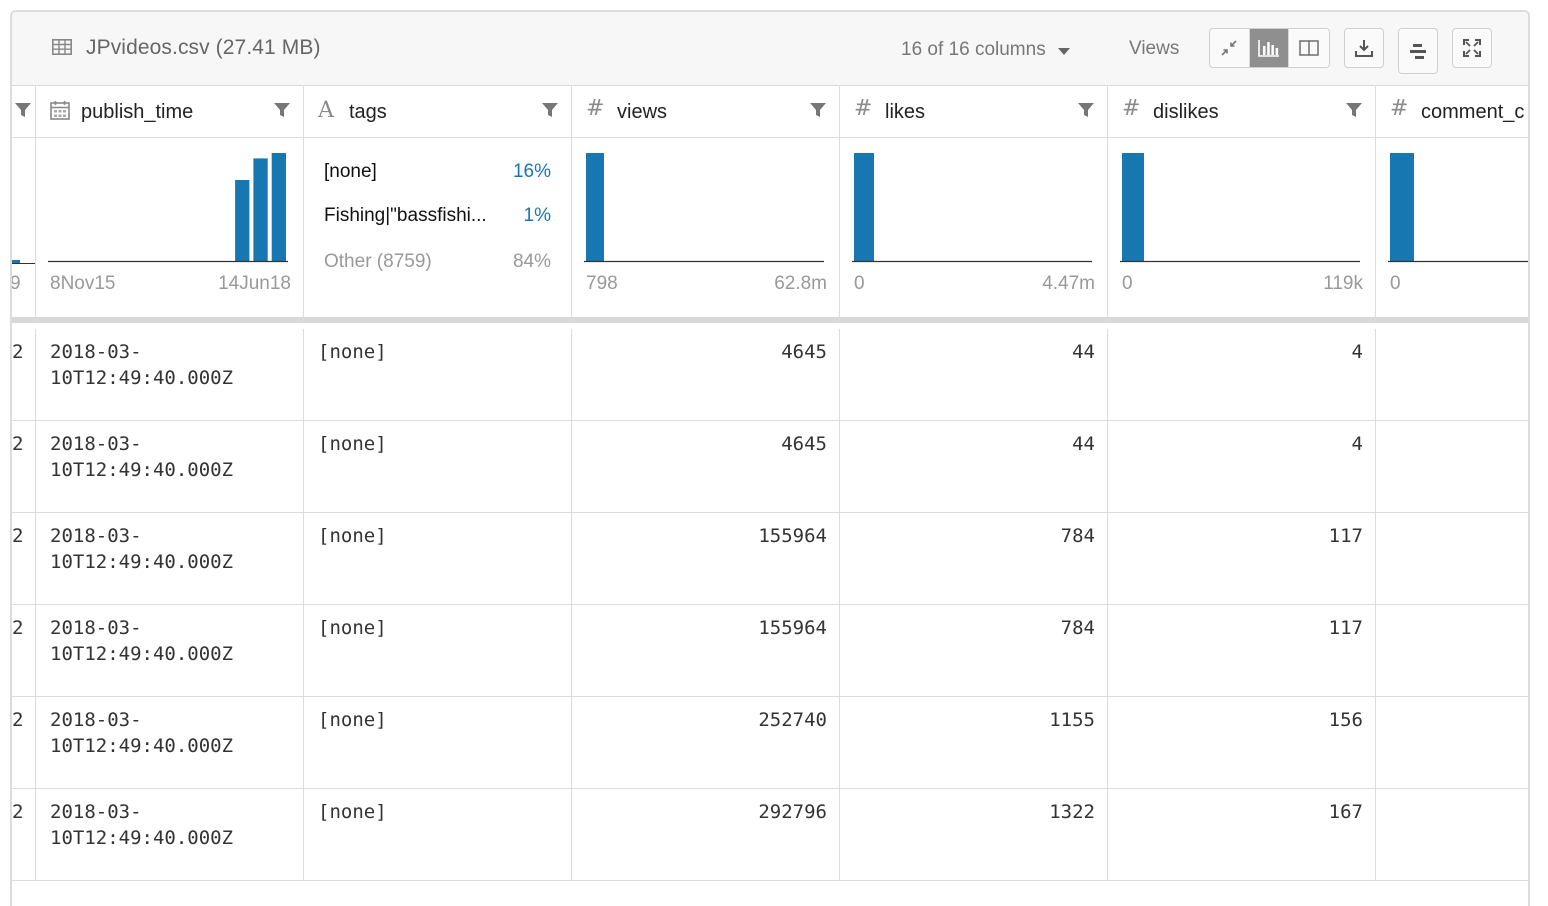  Describe the element at coordinates (1242, 112) in the screenshot. I see `column-header-dislikes: # dislikes` at that location.